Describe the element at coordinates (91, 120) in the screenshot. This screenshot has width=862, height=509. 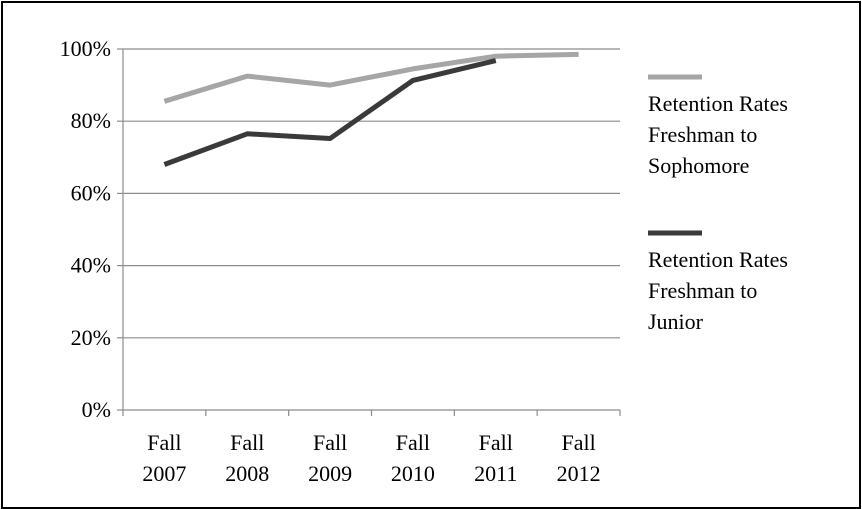
I see `y-tick-label: 80%` at that location.